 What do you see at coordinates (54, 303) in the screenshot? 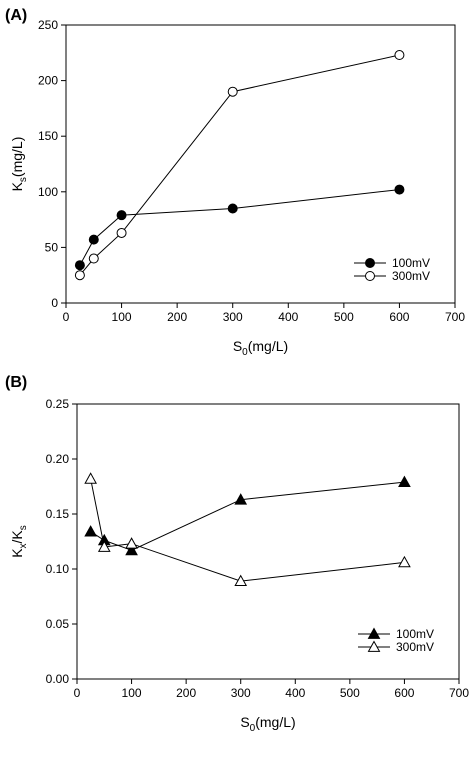
I see `y-tick-label: 0` at bounding box center [54, 303].